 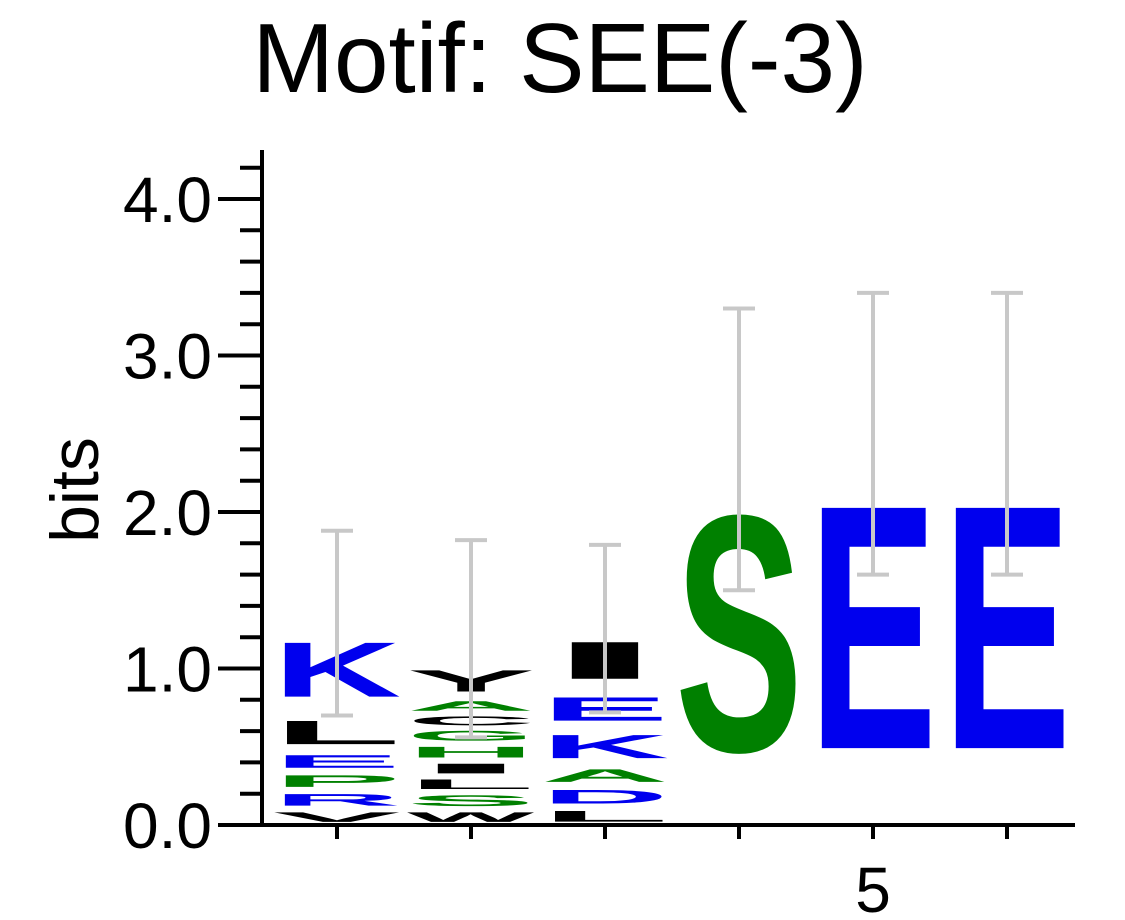 What do you see at coordinates (337, 761) in the screenshot?
I see `logo-letter-e: E` at bounding box center [337, 761].